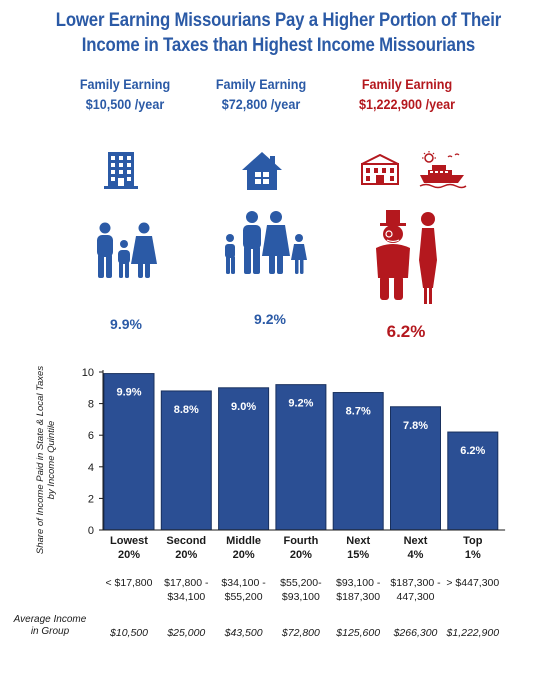 This screenshot has width=557, height=680. Describe the element at coordinates (91, 436) in the screenshot. I see `y-tick-label-6: 6` at that location.